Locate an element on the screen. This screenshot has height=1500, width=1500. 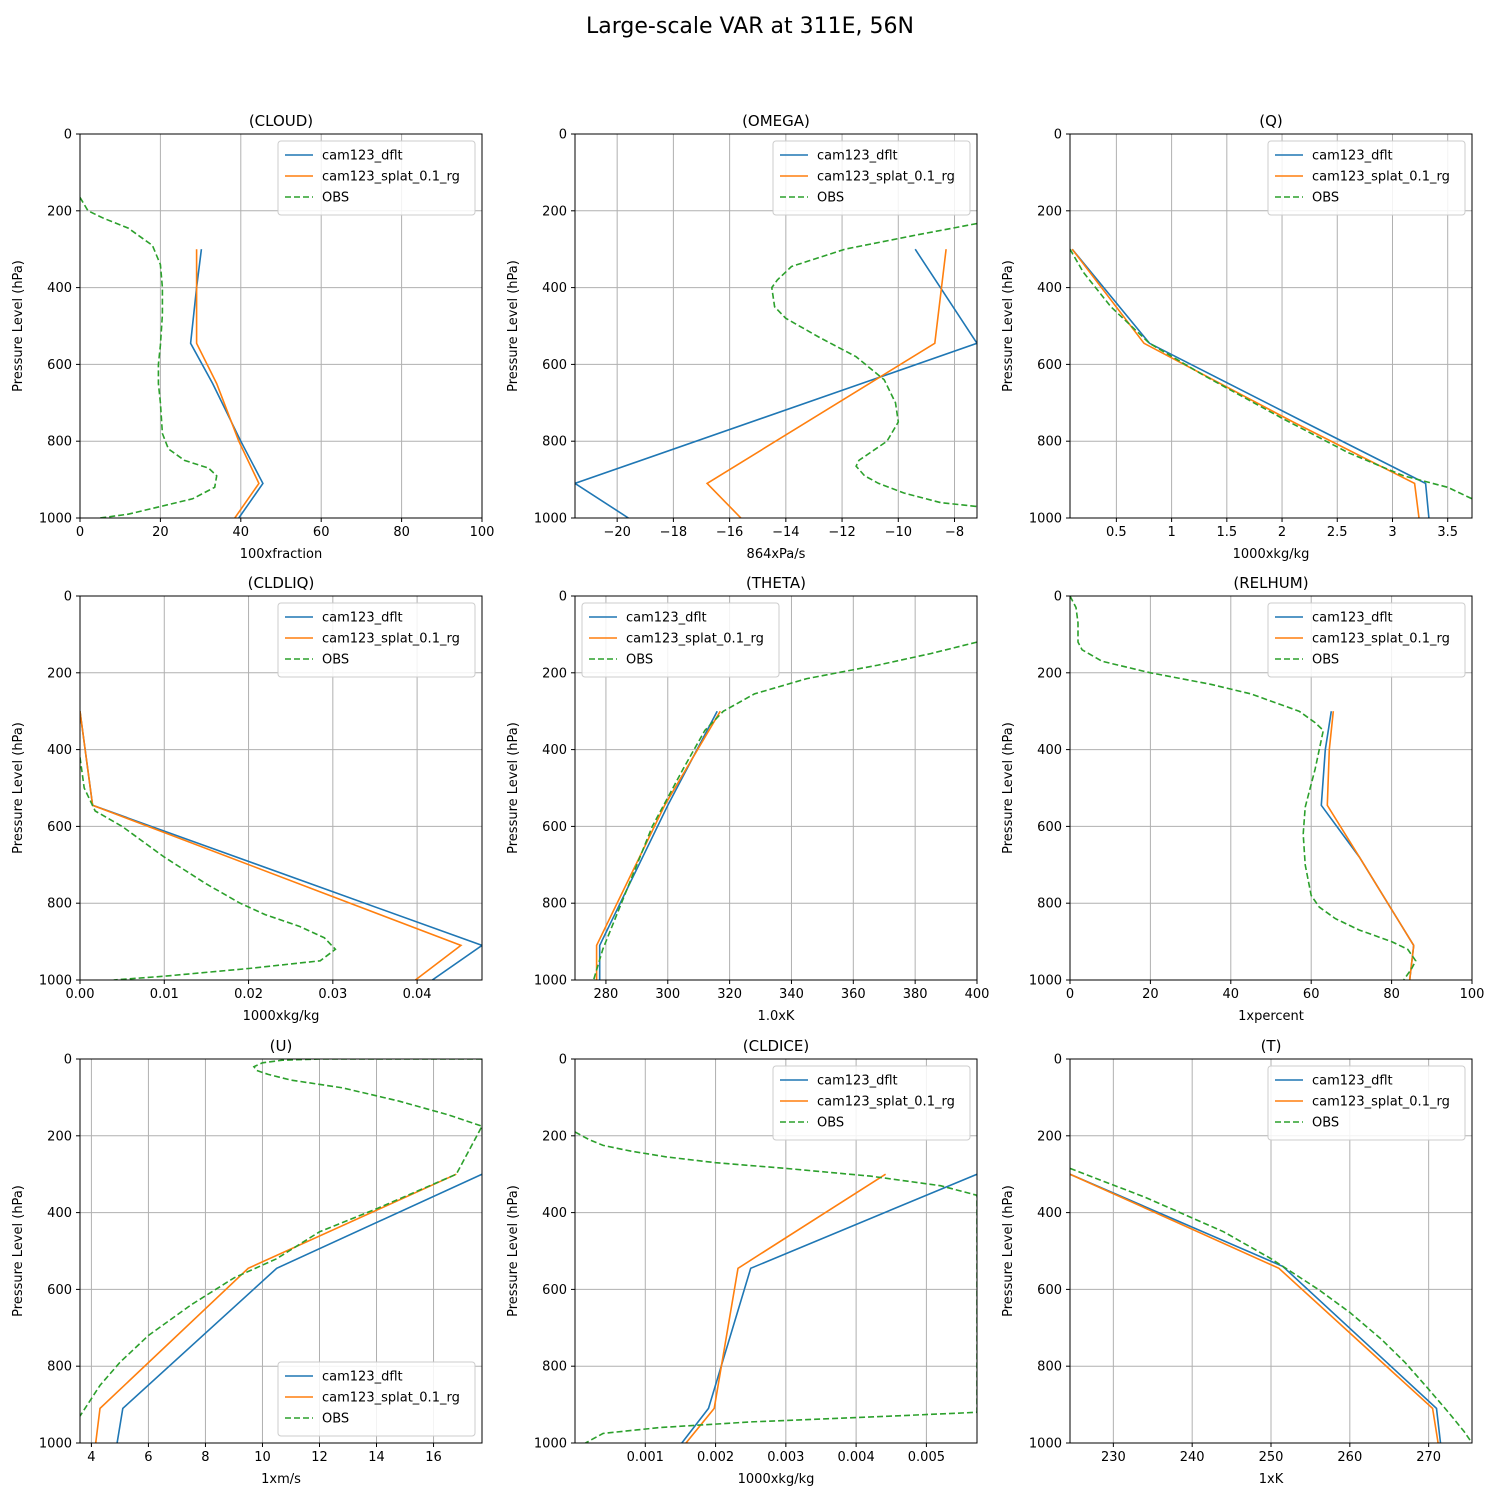
x-tick-label: 100 is located at coordinates (482, 532).